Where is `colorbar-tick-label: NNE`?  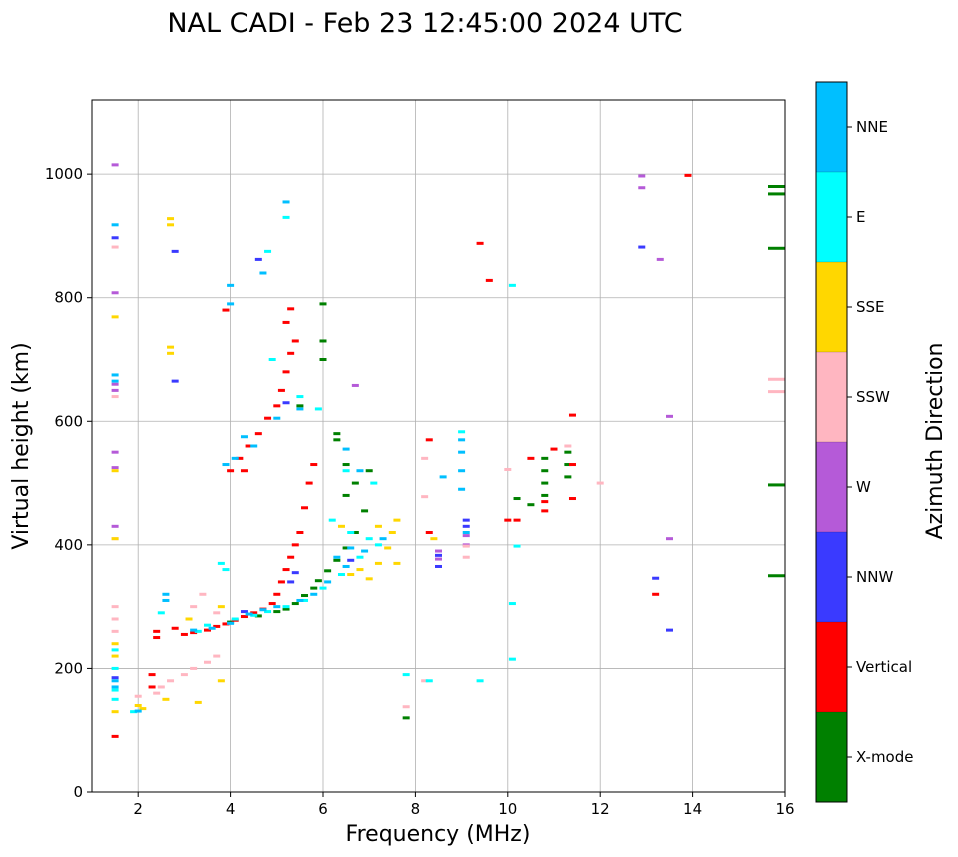 colorbar-tick-label: NNE is located at coordinates (872, 127).